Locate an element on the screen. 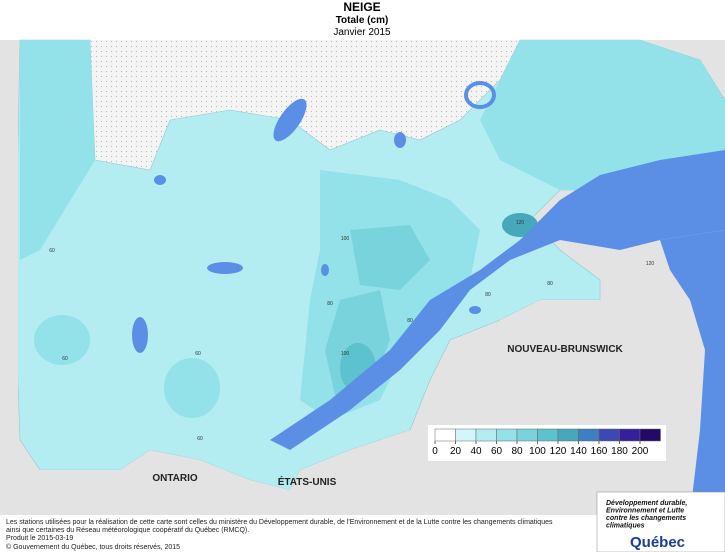  subtitle: Totale (cm) is located at coordinates (362, 20).